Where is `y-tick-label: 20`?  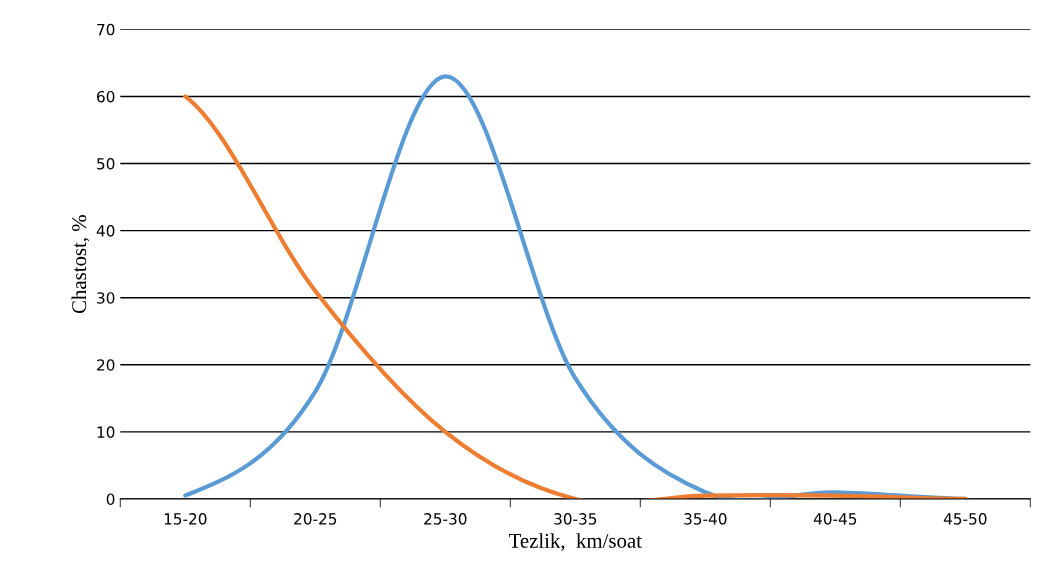 y-tick-label: 20 is located at coordinates (106, 365).